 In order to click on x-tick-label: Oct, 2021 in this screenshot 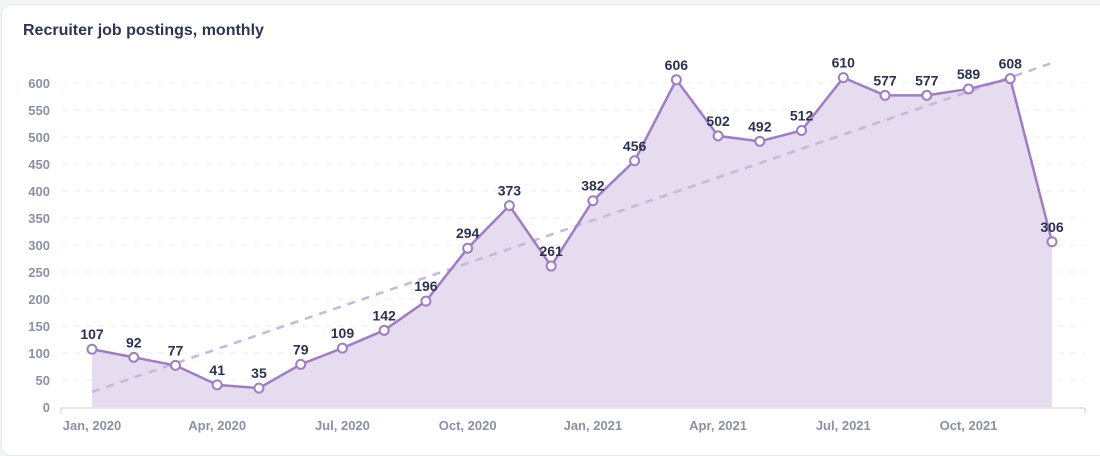, I will do `click(969, 425)`.